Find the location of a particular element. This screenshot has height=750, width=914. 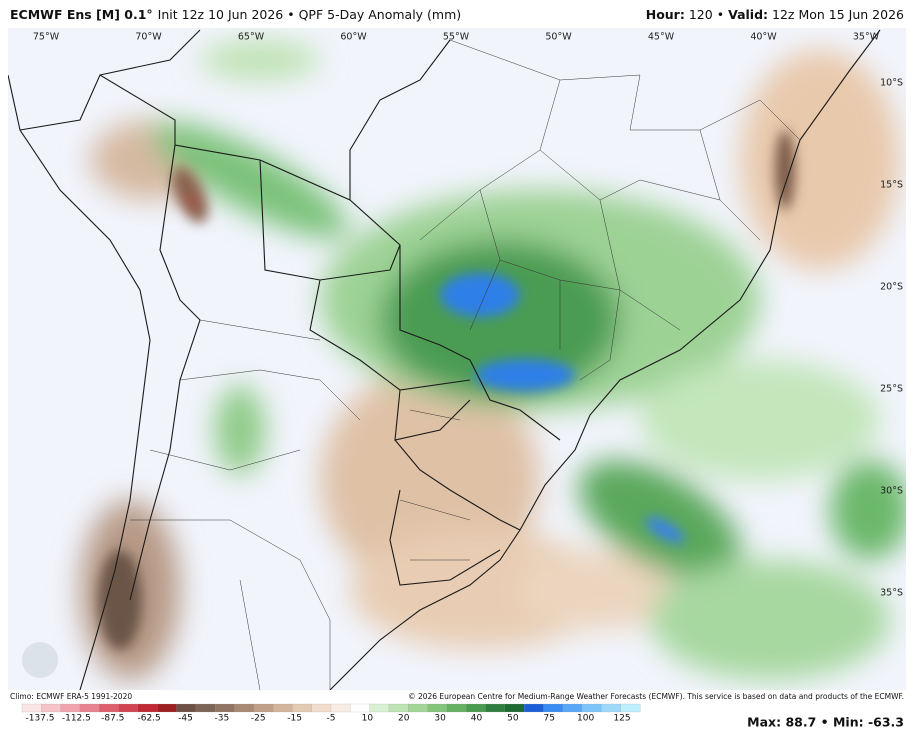

latitude-labels: 10°S 15°S 20°S 25°S 30°S 35°S is located at coordinates (891, 338).